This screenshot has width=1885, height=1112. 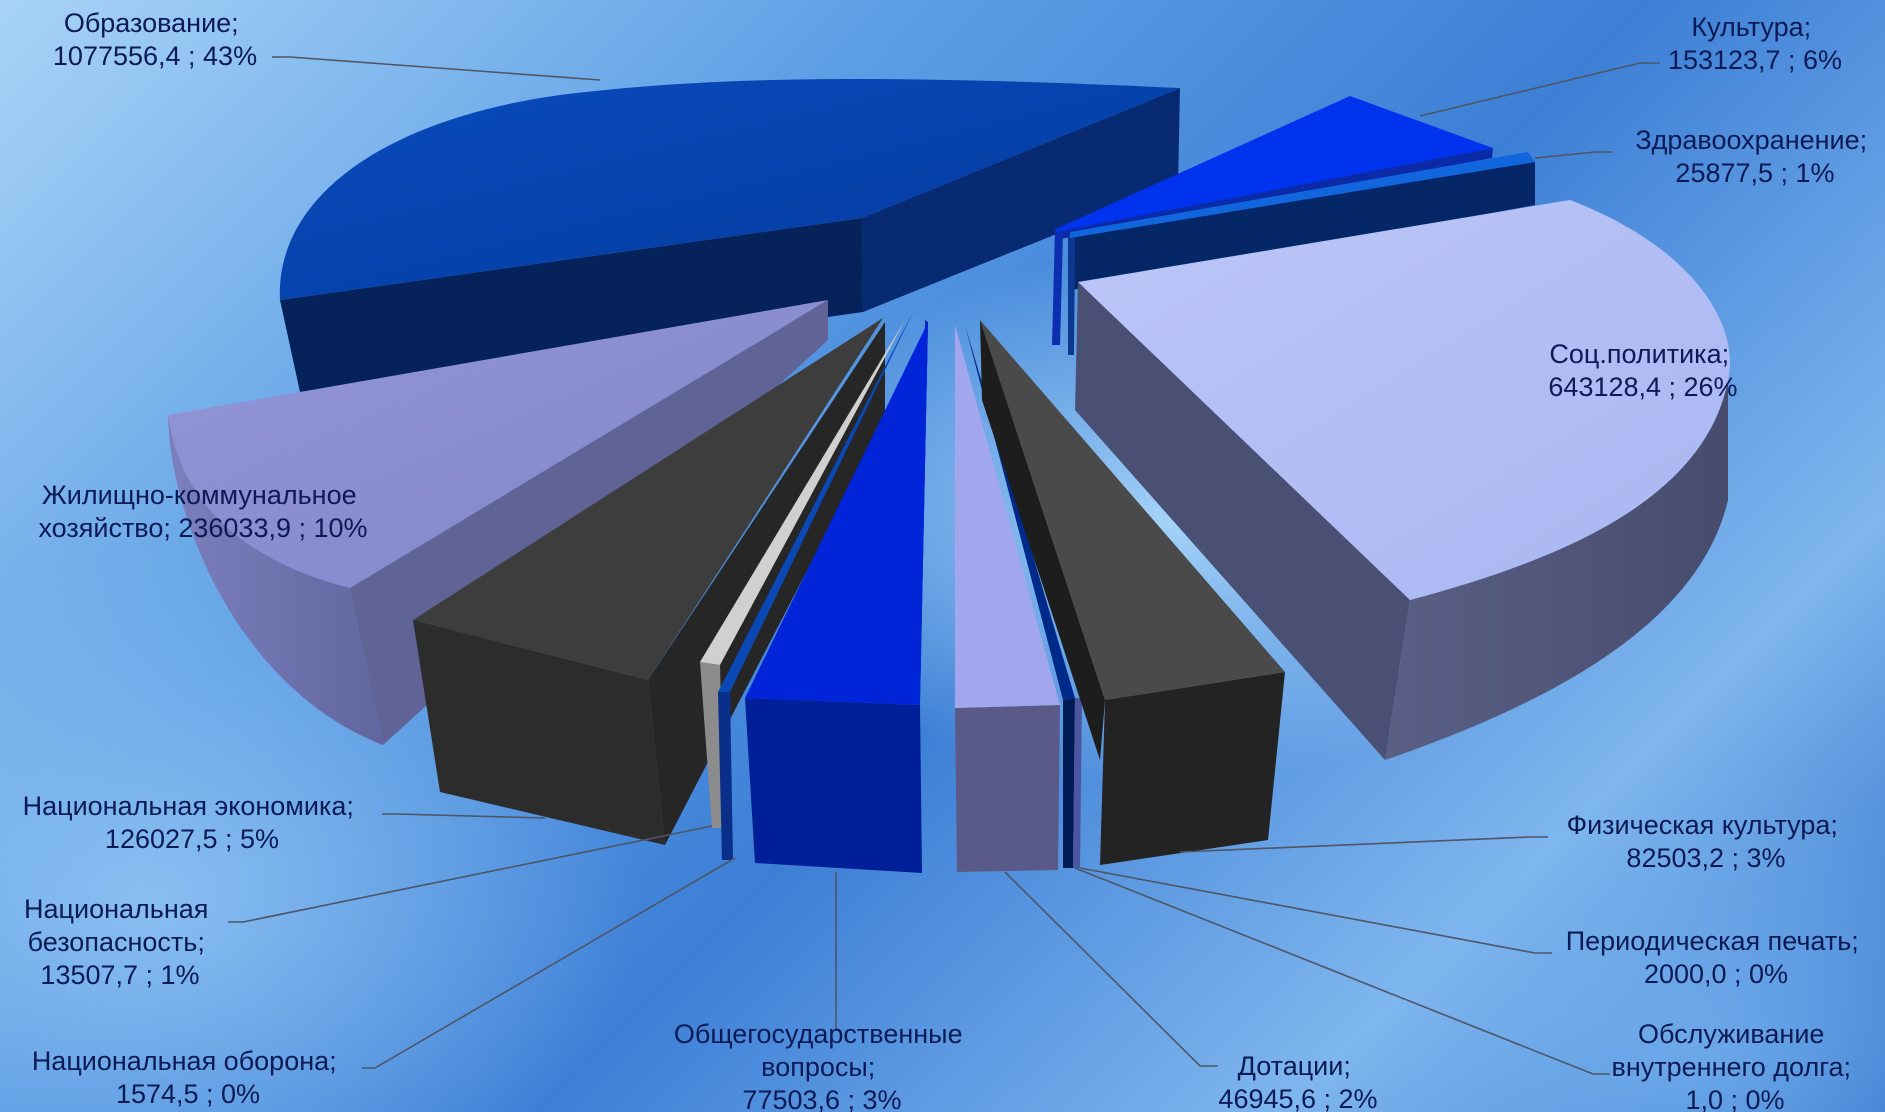 I want to click on label-kultura: Культура; 153123,7 ; 6%, so click(x=1755, y=43).